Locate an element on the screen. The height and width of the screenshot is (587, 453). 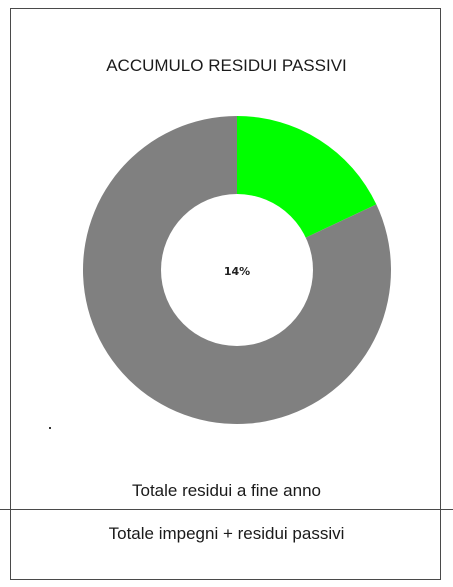
donut-hole is located at coordinates (237, 270).